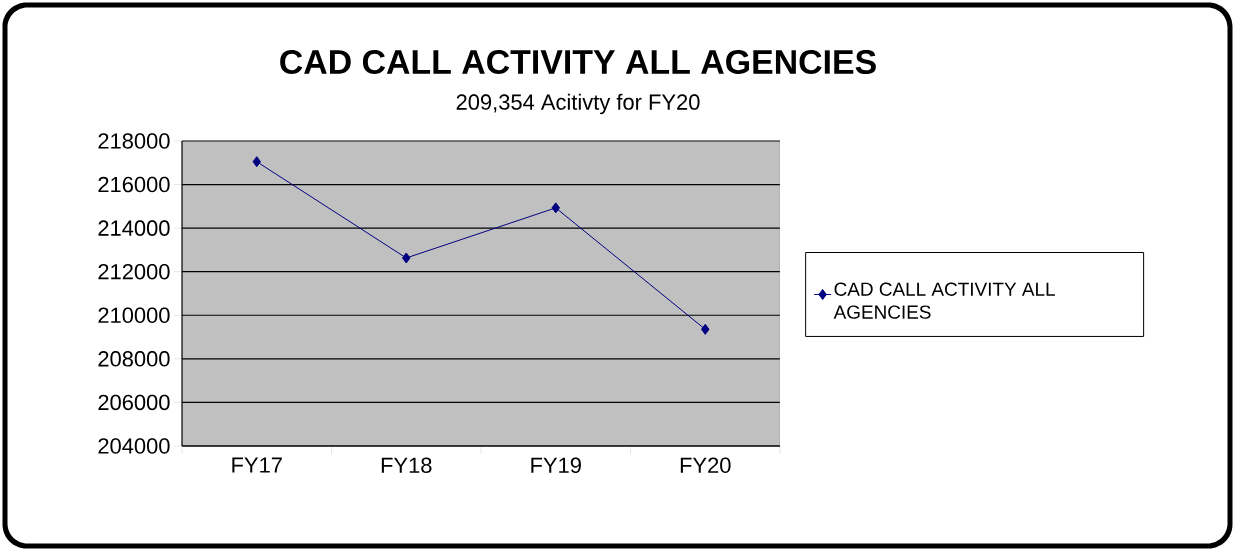 The width and height of the screenshot is (1235, 551). What do you see at coordinates (578, 61) in the screenshot?
I see `chart-title: CAD CALL ACTIVITY ALL AGENCIES` at bounding box center [578, 61].